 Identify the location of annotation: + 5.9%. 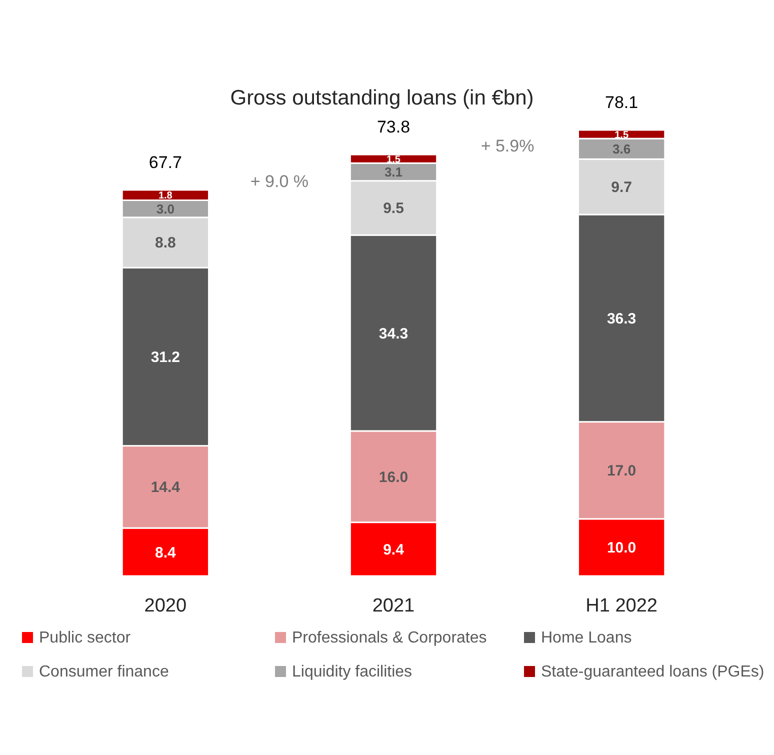
(507, 146).